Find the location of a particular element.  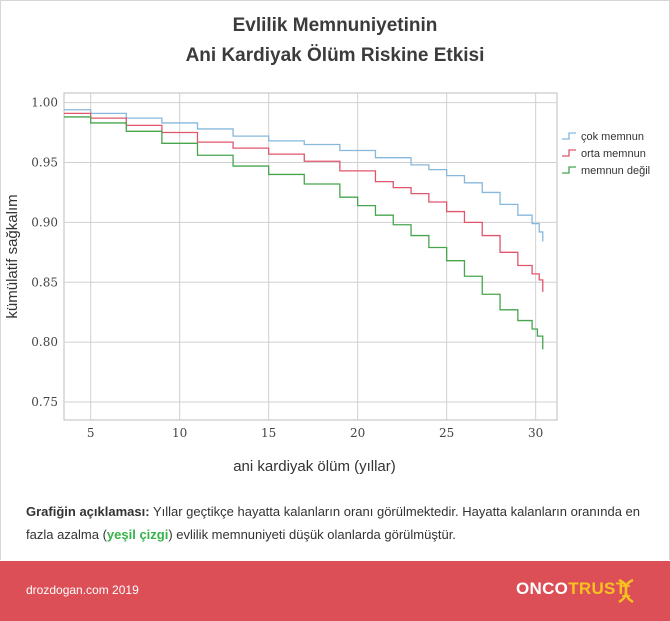

description-heading: Grafiğin açıklaması: is located at coordinates (88, 511).